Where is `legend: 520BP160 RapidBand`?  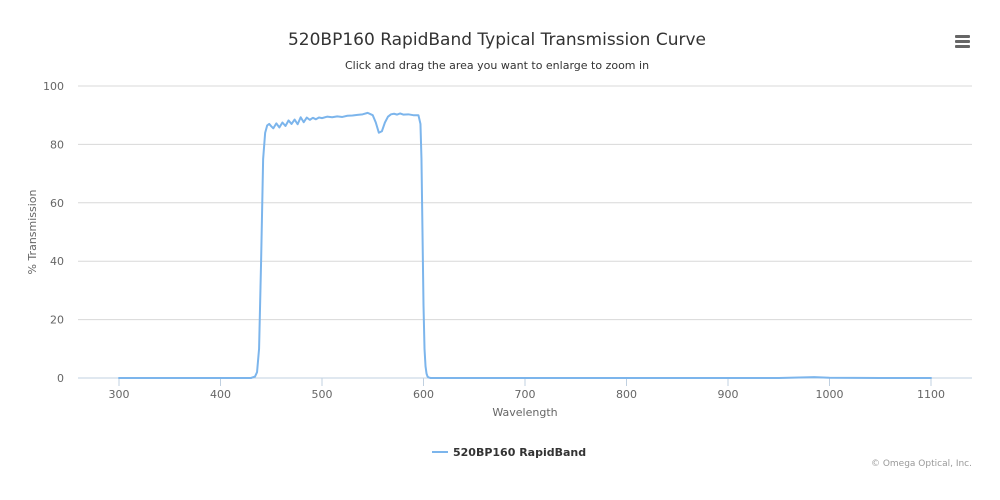
legend: 520BP160 RapidBand is located at coordinates (509, 452).